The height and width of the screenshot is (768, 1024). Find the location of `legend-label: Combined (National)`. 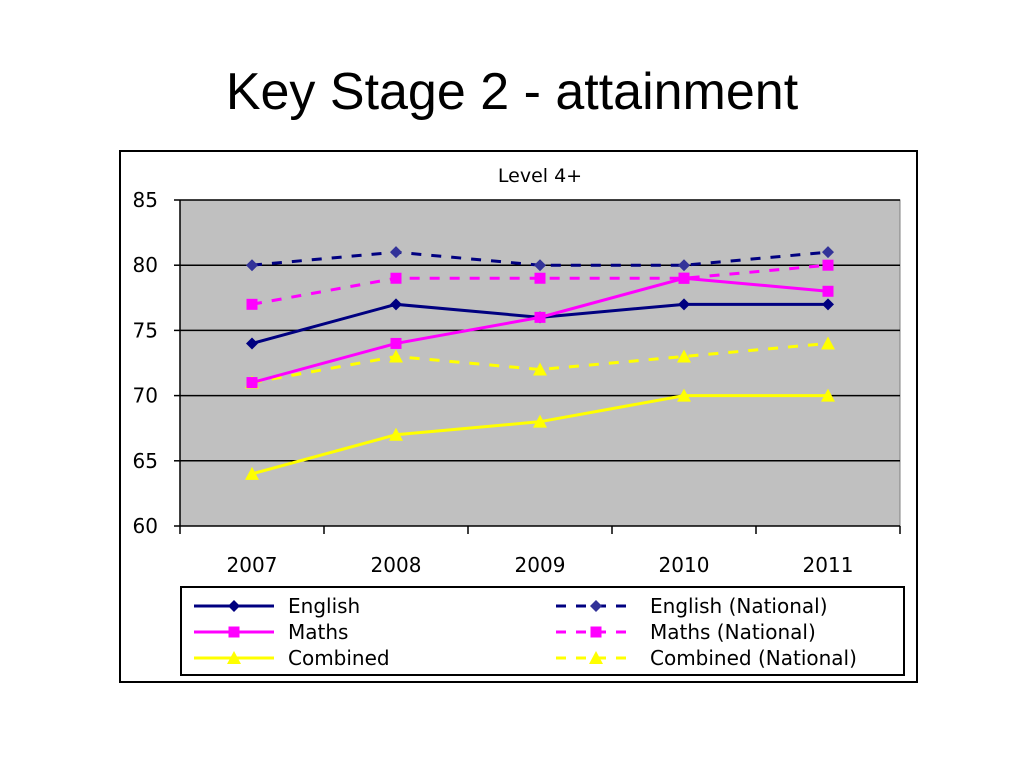

legend-label: Combined (National) is located at coordinates (753, 658).